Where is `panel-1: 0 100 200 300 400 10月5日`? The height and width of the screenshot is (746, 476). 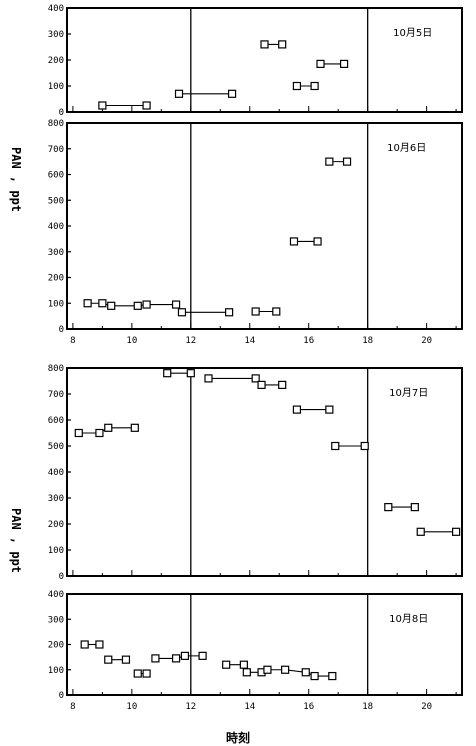 panel-1: 0 100 200 300 400 10月5日 is located at coordinates (255, 61).